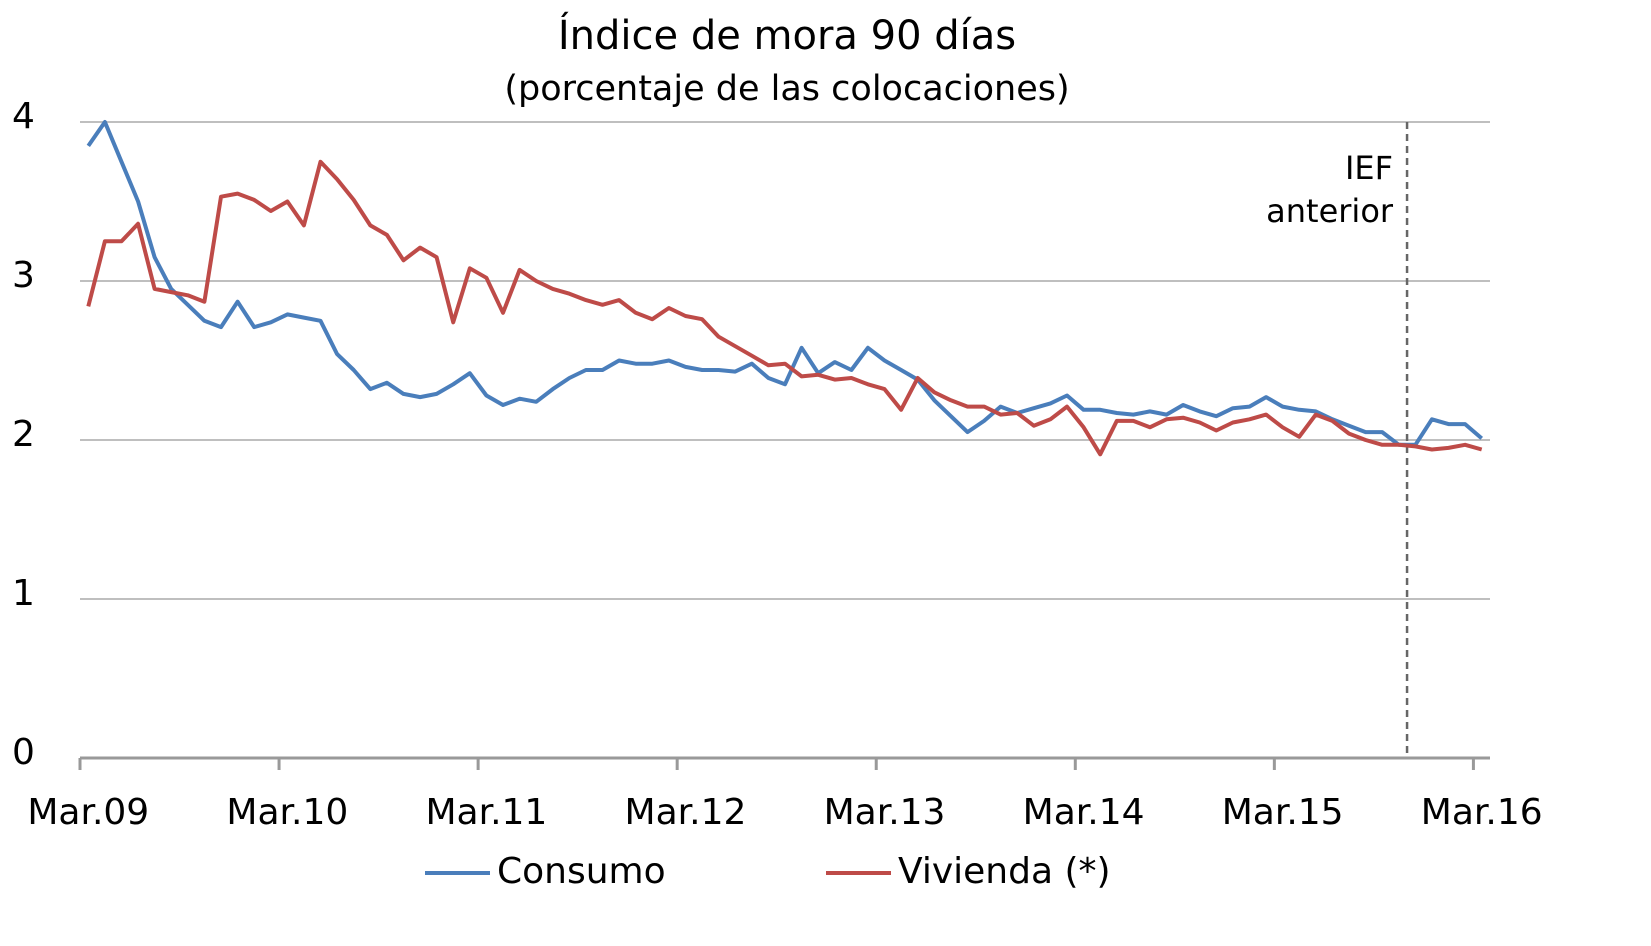 This screenshot has width=1651, height=946. I want to click on y-tick-label: 0, so click(23, 752).